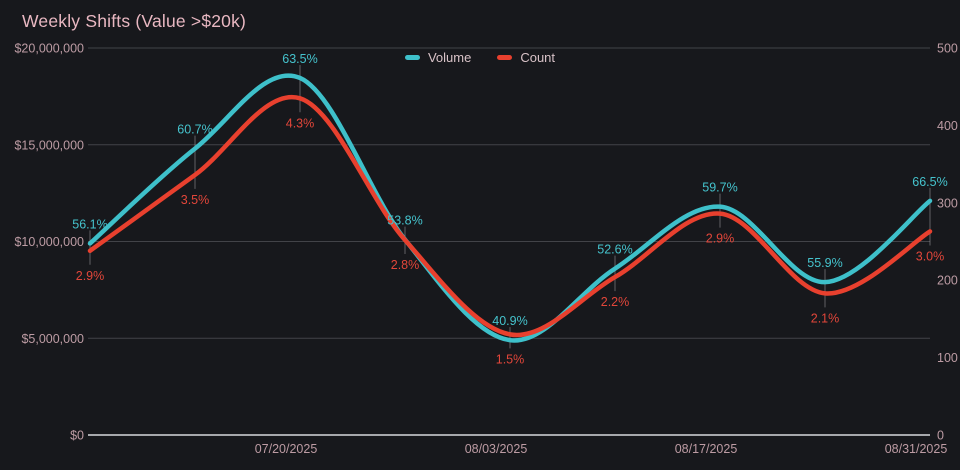 The height and width of the screenshot is (470, 960). I want to click on y-axis-left-tick-label: $10,000,000, so click(49, 242).